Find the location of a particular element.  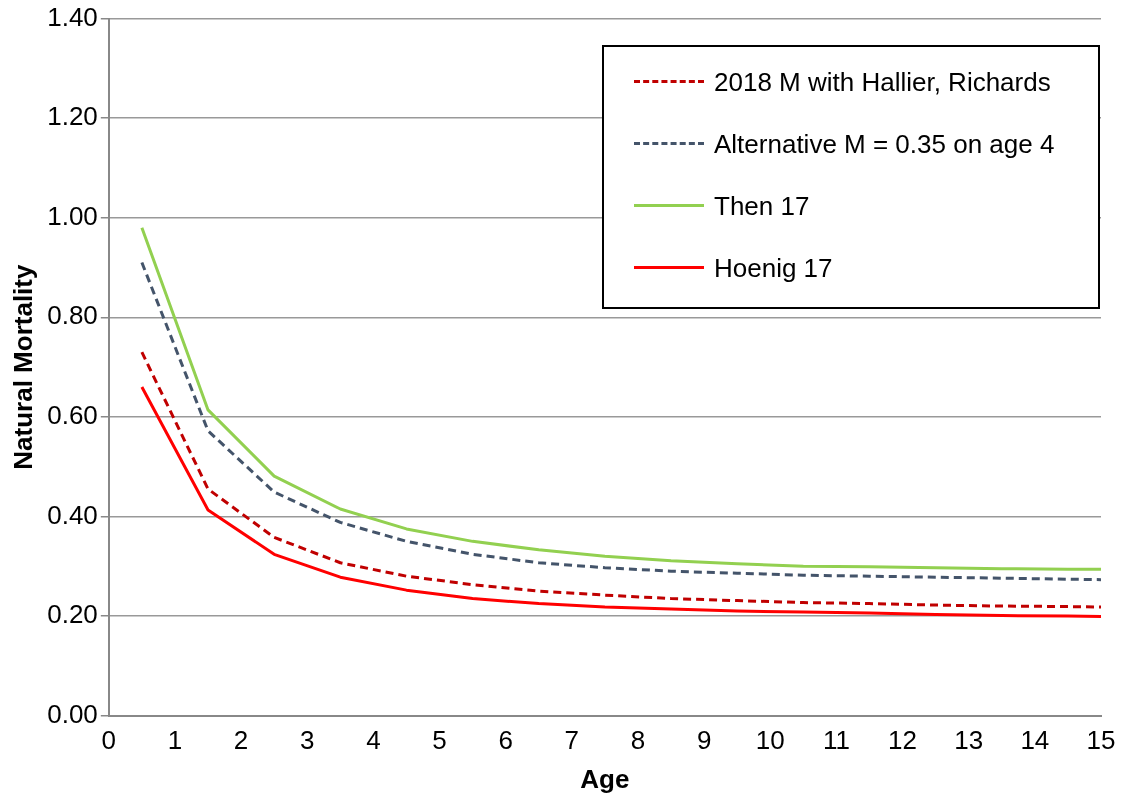

y-axis-title: Natural Mortality is located at coordinates (22, 366).